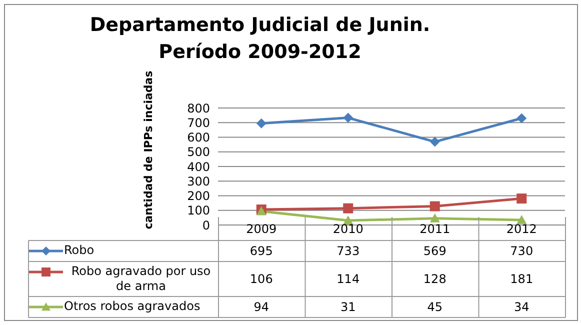  What do you see at coordinates (132, 306) in the screenshot?
I see `legend-label: Otros robos agravados` at bounding box center [132, 306].